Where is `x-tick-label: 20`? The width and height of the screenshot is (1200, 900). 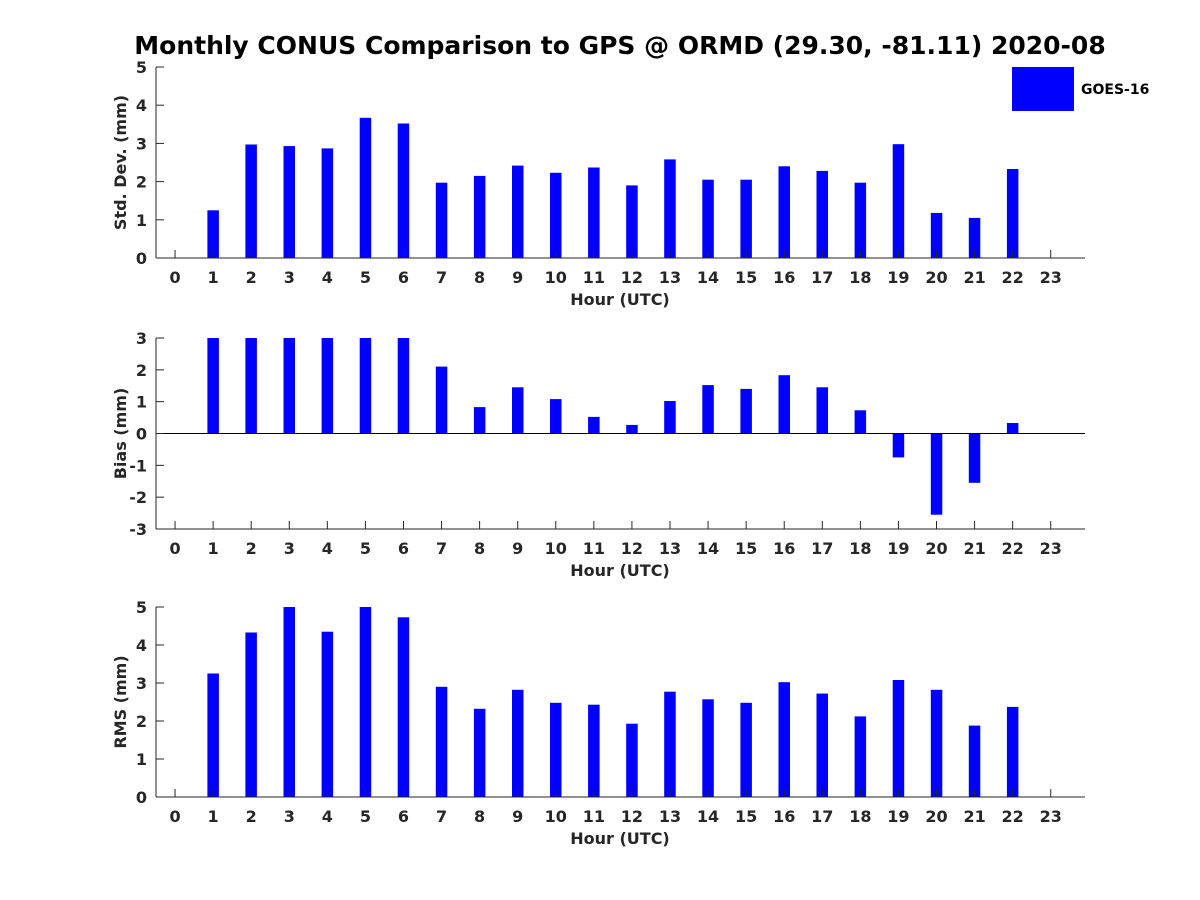 x-tick-label: 20 is located at coordinates (936, 816).